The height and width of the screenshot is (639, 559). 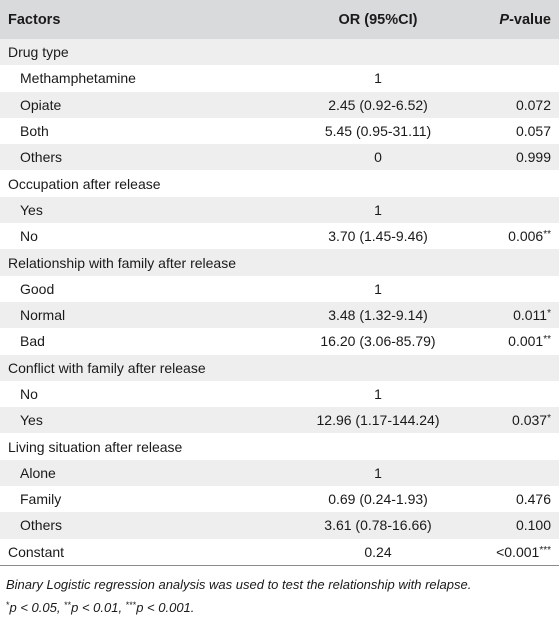 What do you see at coordinates (131, 604) in the screenshot?
I see `footnote-asterisk: ***` at bounding box center [131, 604].